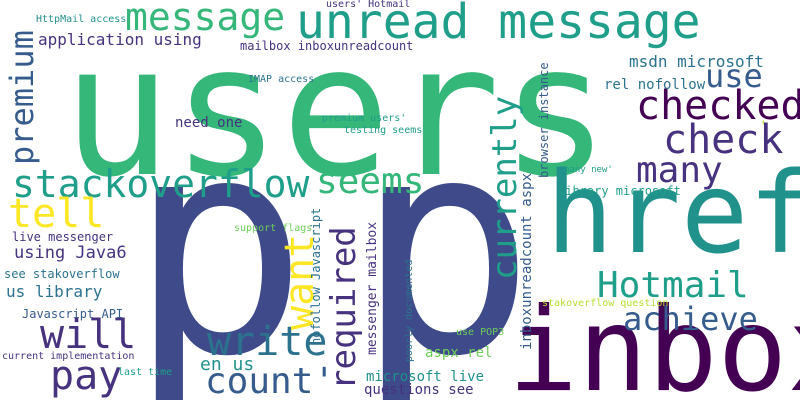  What do you see at coordinates (54, 291) in the screenshot?
I see `word-us-library: us library` at bounding box center [54, 291].